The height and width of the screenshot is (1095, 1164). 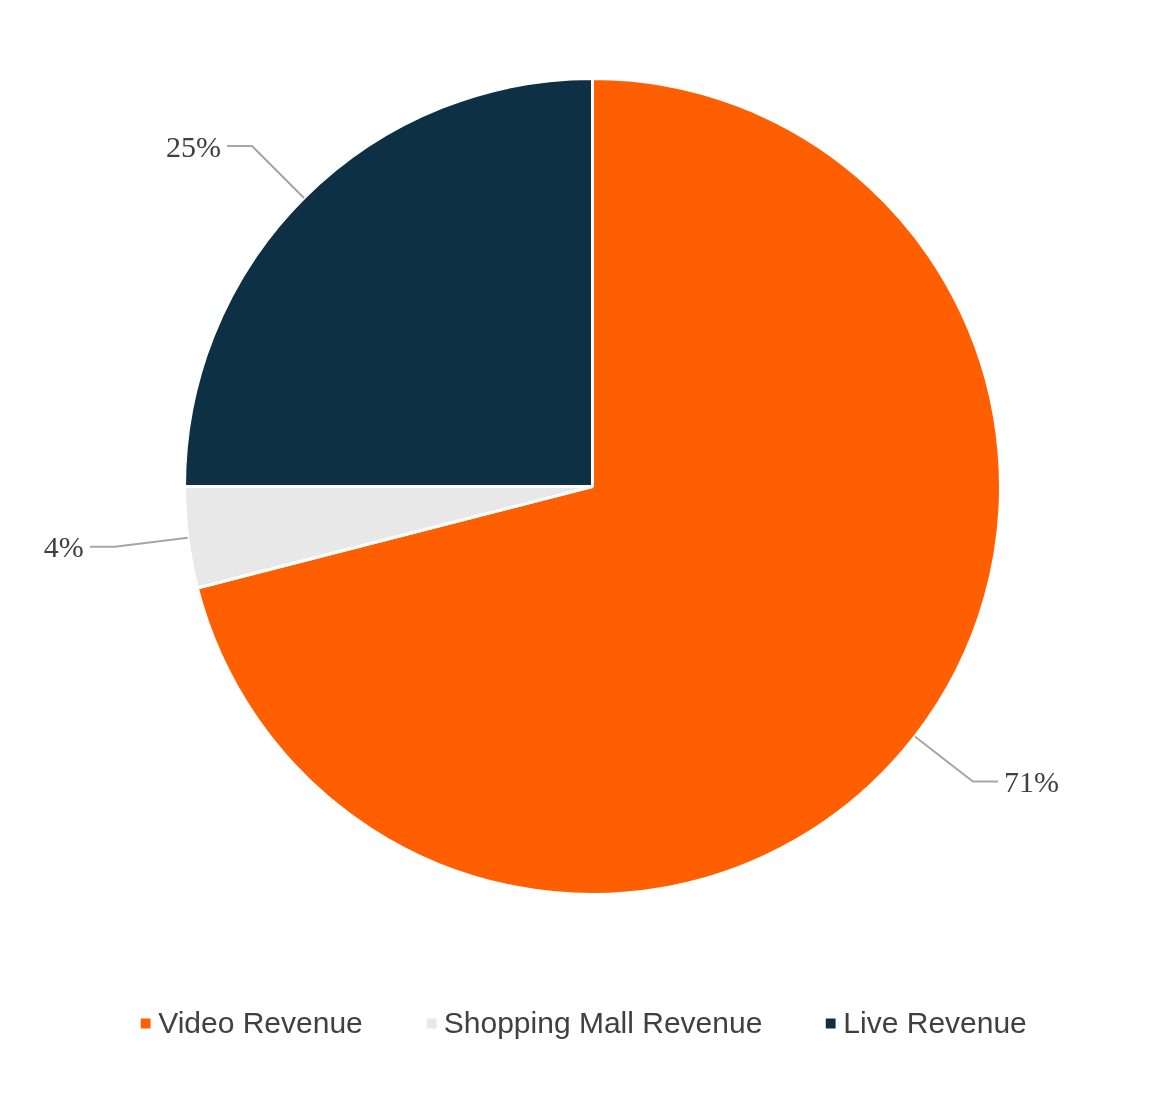 What do you see at coordinates (260, 1023) in the screenshot?
I see `legend-label: Video Revenue` at bounding box center [260, 1023].